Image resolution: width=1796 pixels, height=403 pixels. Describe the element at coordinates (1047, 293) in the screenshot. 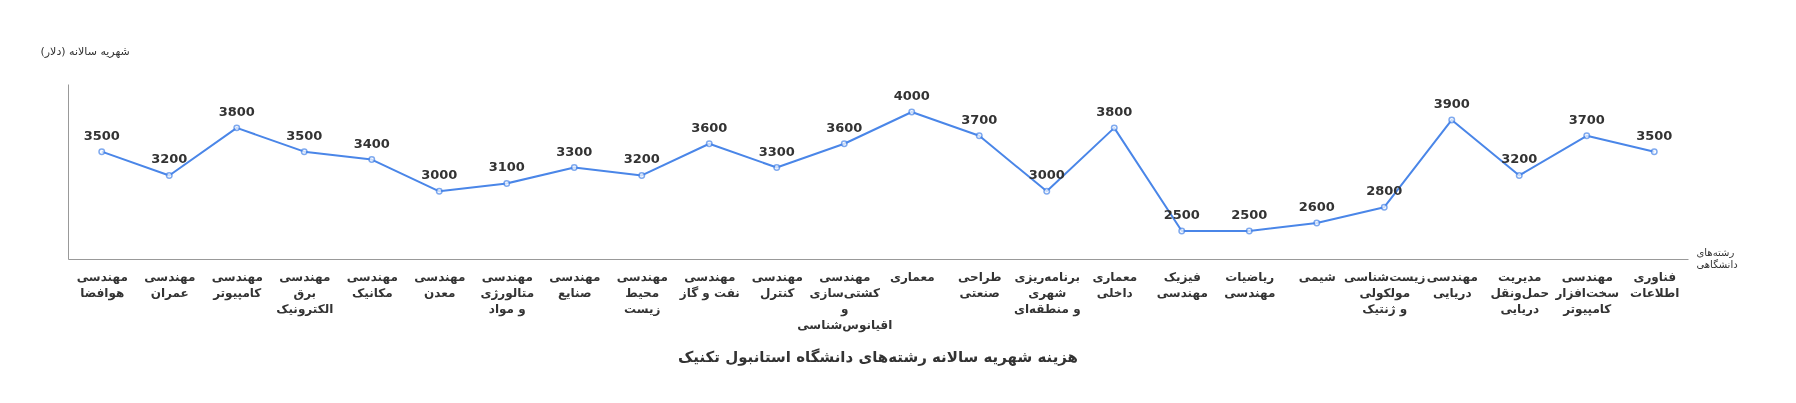

I see `x-tick-label: برنامه‌ریزی شهری و منطقه‌ای` at that location.